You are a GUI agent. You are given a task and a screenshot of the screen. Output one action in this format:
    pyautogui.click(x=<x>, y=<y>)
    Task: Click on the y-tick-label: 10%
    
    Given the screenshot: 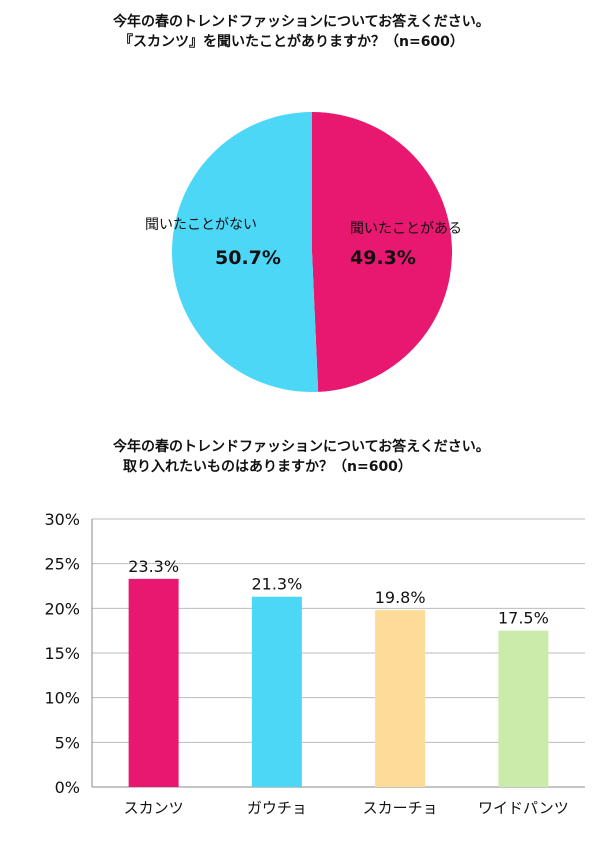 What is the action you would take?
    pyautogui.click(x=62, y=698)
    